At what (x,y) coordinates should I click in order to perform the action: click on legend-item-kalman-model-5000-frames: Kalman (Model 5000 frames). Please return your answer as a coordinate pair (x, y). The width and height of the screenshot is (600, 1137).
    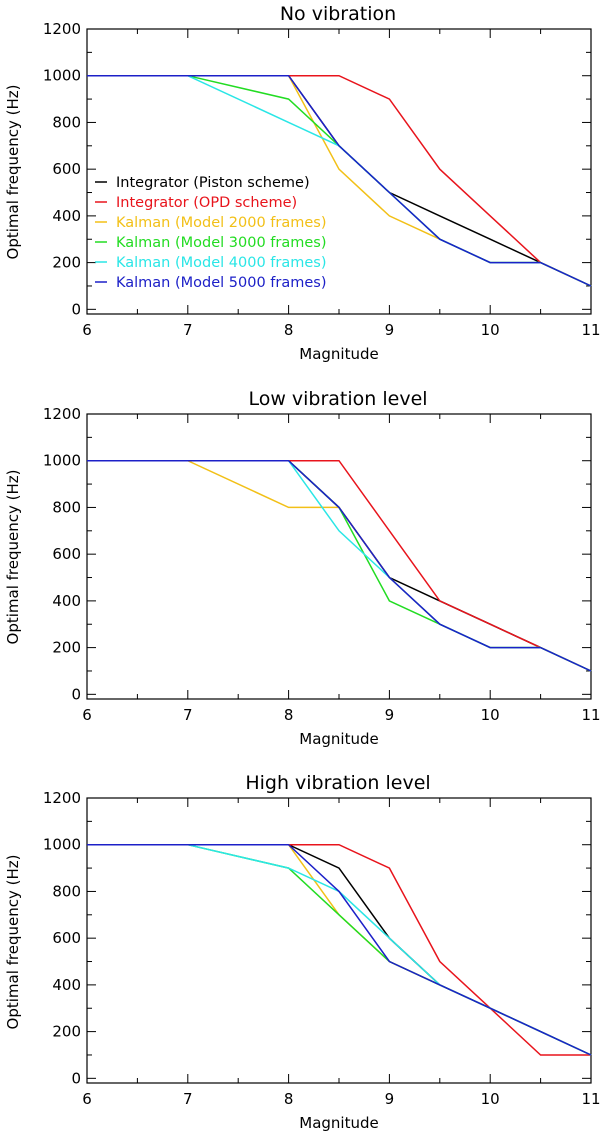
    Looking at the image, I should click on (211, 283).